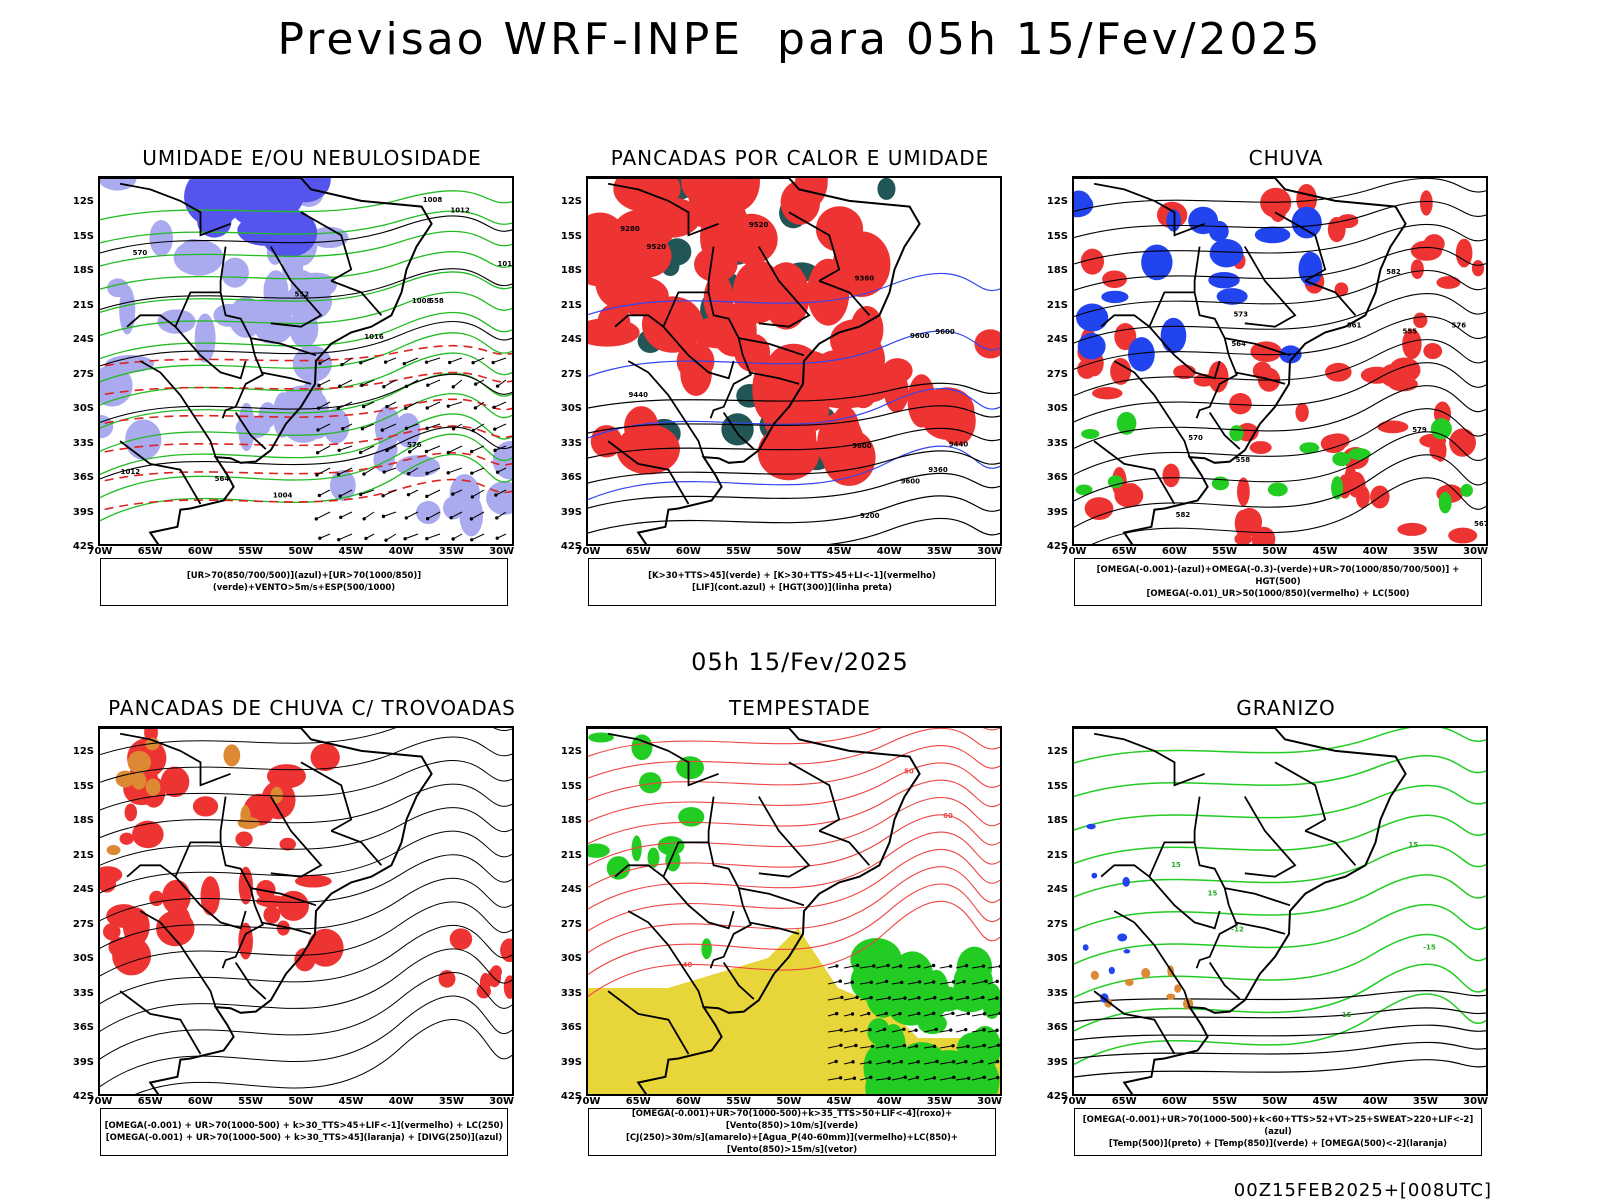 This screenshot has height=1201, width=1600. Describe the element at coordinates (630, 229) in the screenshot. I see `contour-label: 9280` at that location.